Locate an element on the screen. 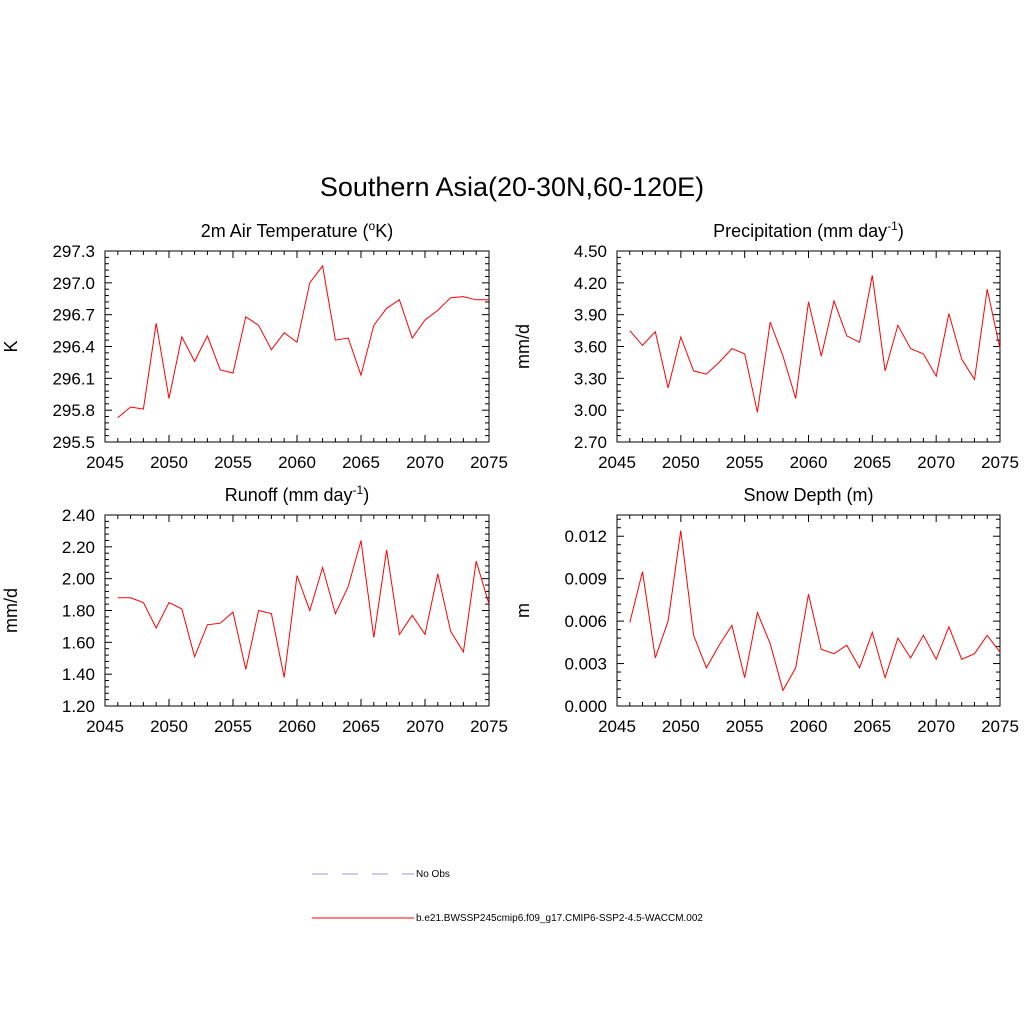 This screenshot has height=1024, width=1024. figure-title: Southern Asia(20-30N,60-120E) is located at coordinates (512, 187).